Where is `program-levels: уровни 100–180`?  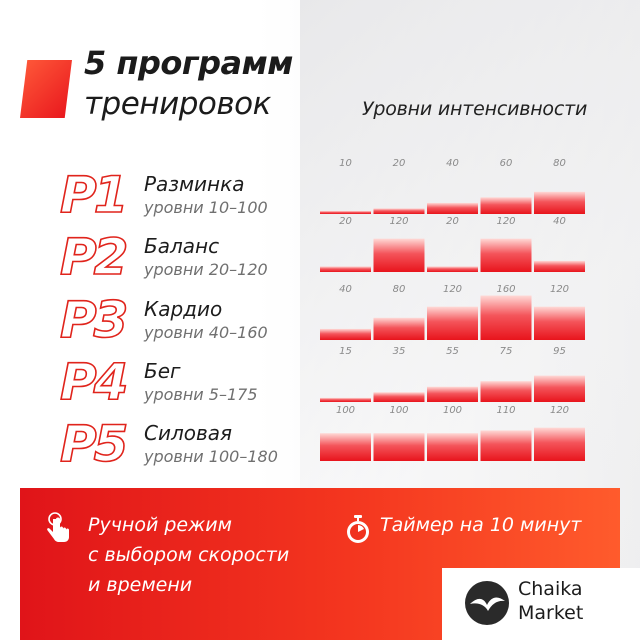 program-levels: уровни 100–180 is located at coordinates (211, 456).